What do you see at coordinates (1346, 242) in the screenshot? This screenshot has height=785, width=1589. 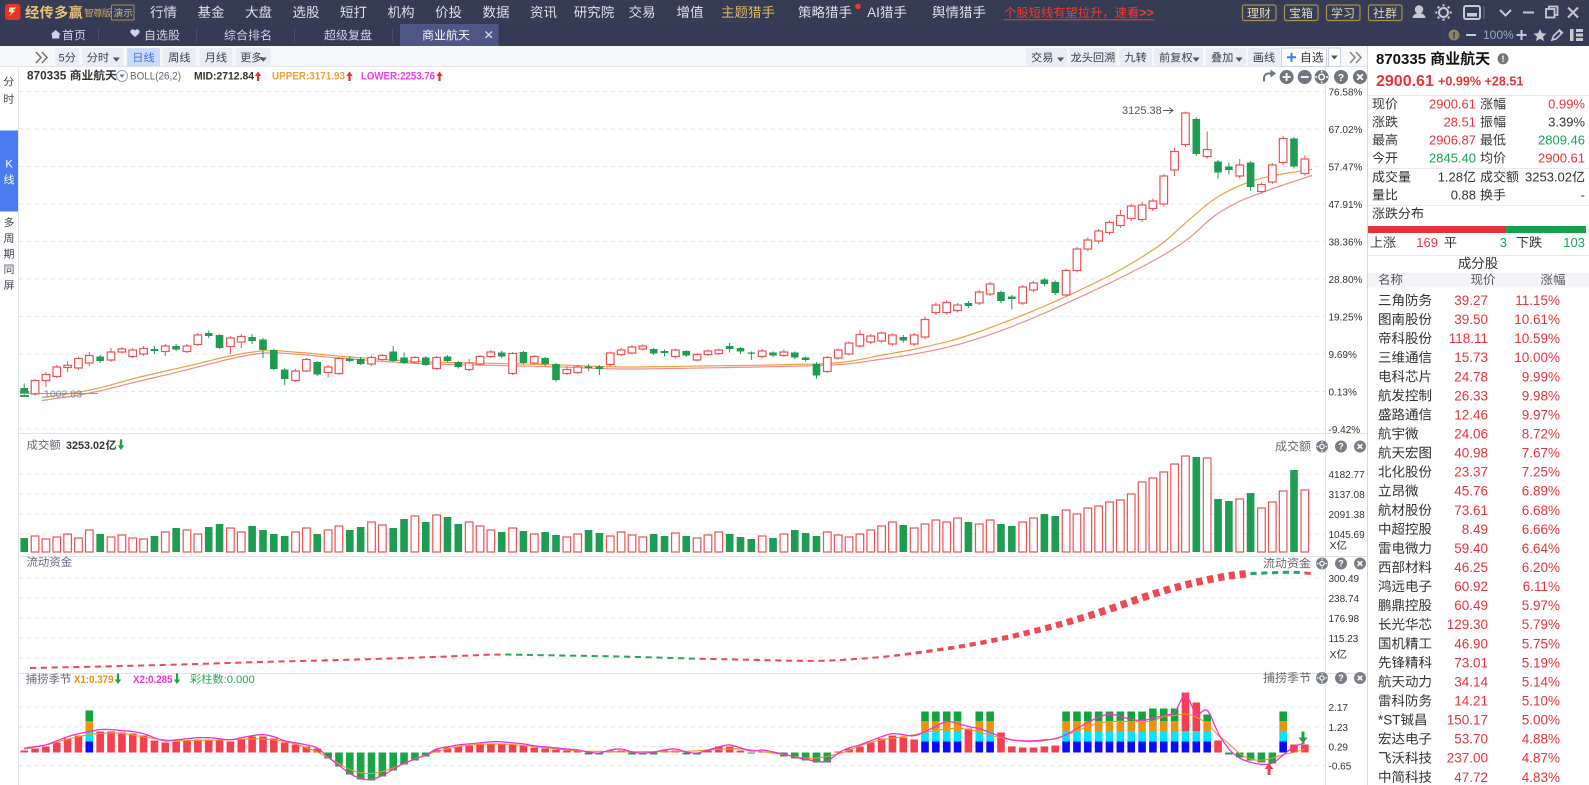 I see `svg-text: 38.36%` at bounding box center [1346, 242].